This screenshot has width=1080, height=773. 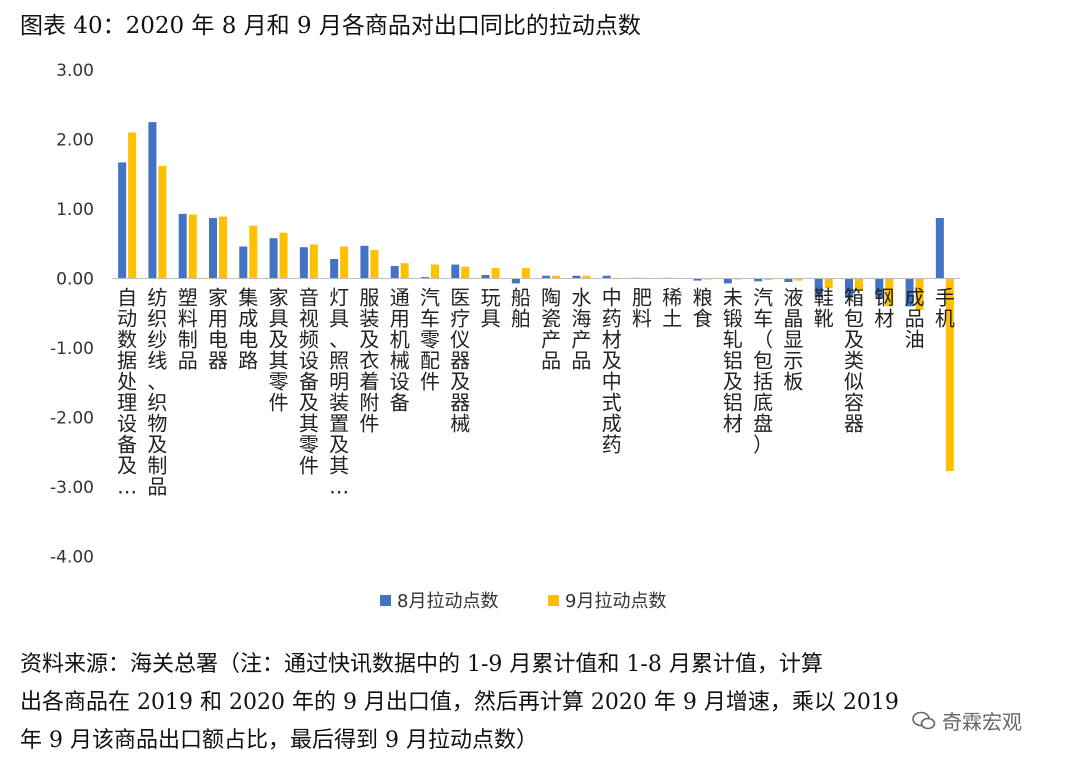 I want to click on category-label: 汽车零配件, so click(x=430, y=340).